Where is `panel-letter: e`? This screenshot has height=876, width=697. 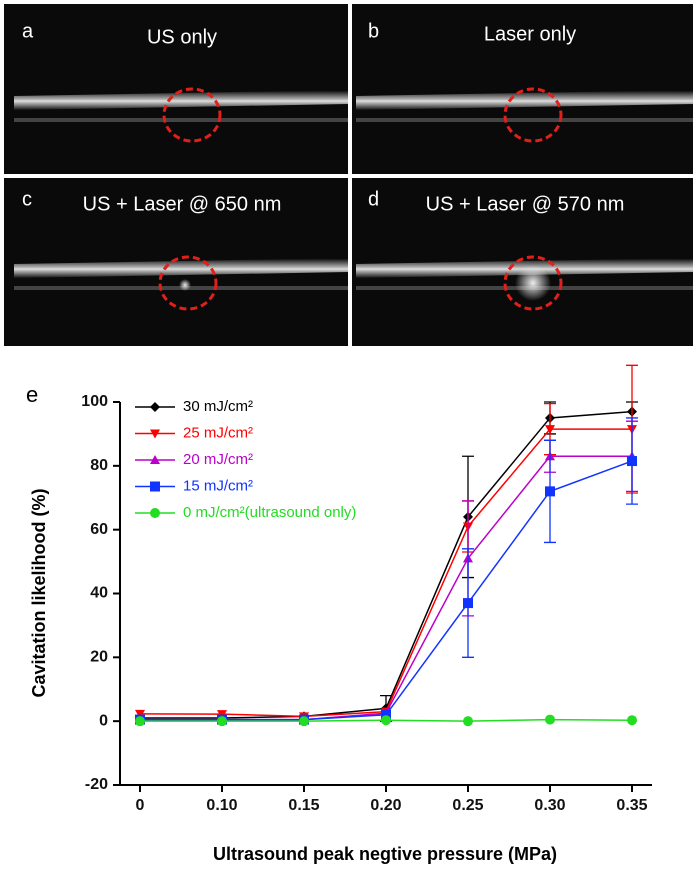
panel-letter: e is located at coordinates (32, 394).